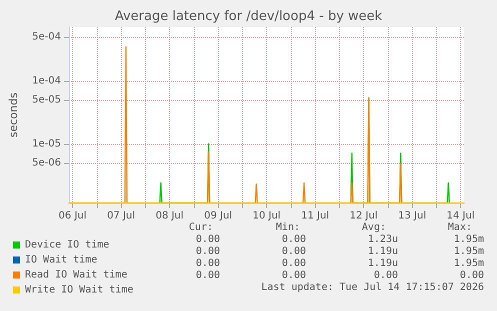 Image resolution: width=497 pixels, height=311 pixels. I want to click on text: Cur:, so click(200, 228).